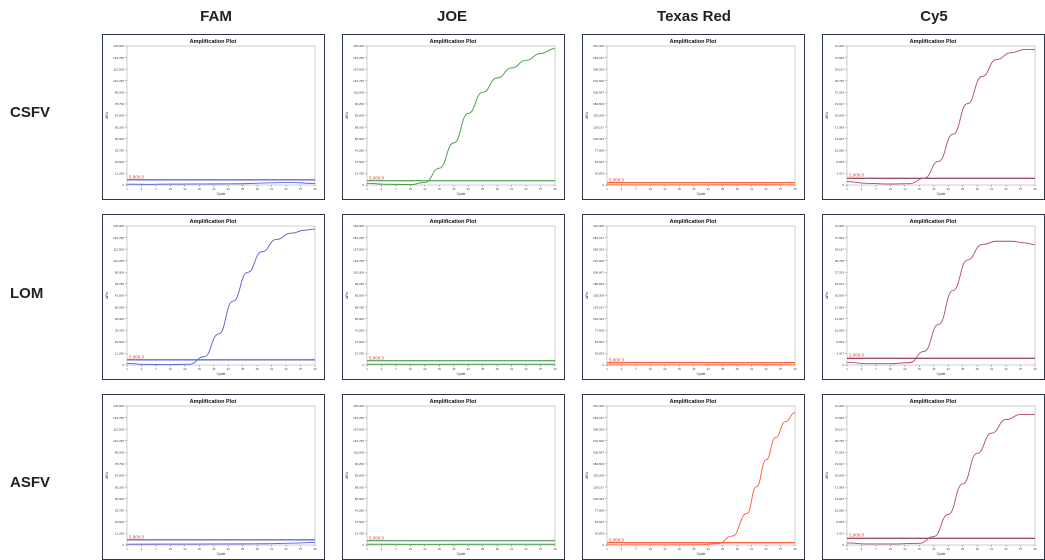  What do you see at coordinates (120, 487) in the screenshot?
I see `y-tick-label: 56,250` at bounding box center [120, 487].